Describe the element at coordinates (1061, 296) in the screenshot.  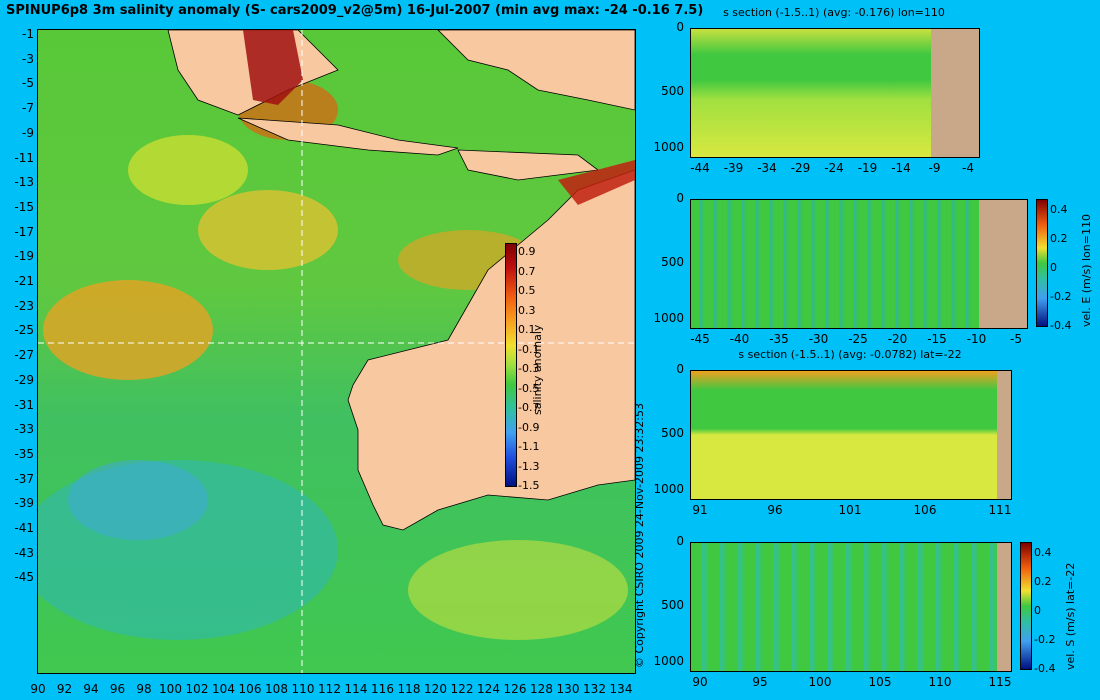
I see `velocity-colorbar-tick: -0.2` at that location.